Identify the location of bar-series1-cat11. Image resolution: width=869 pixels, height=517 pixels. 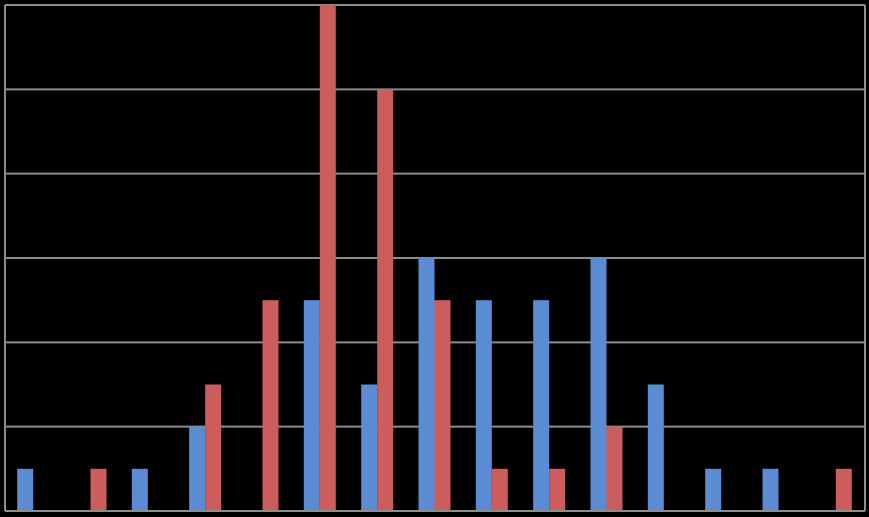
(598, 384).